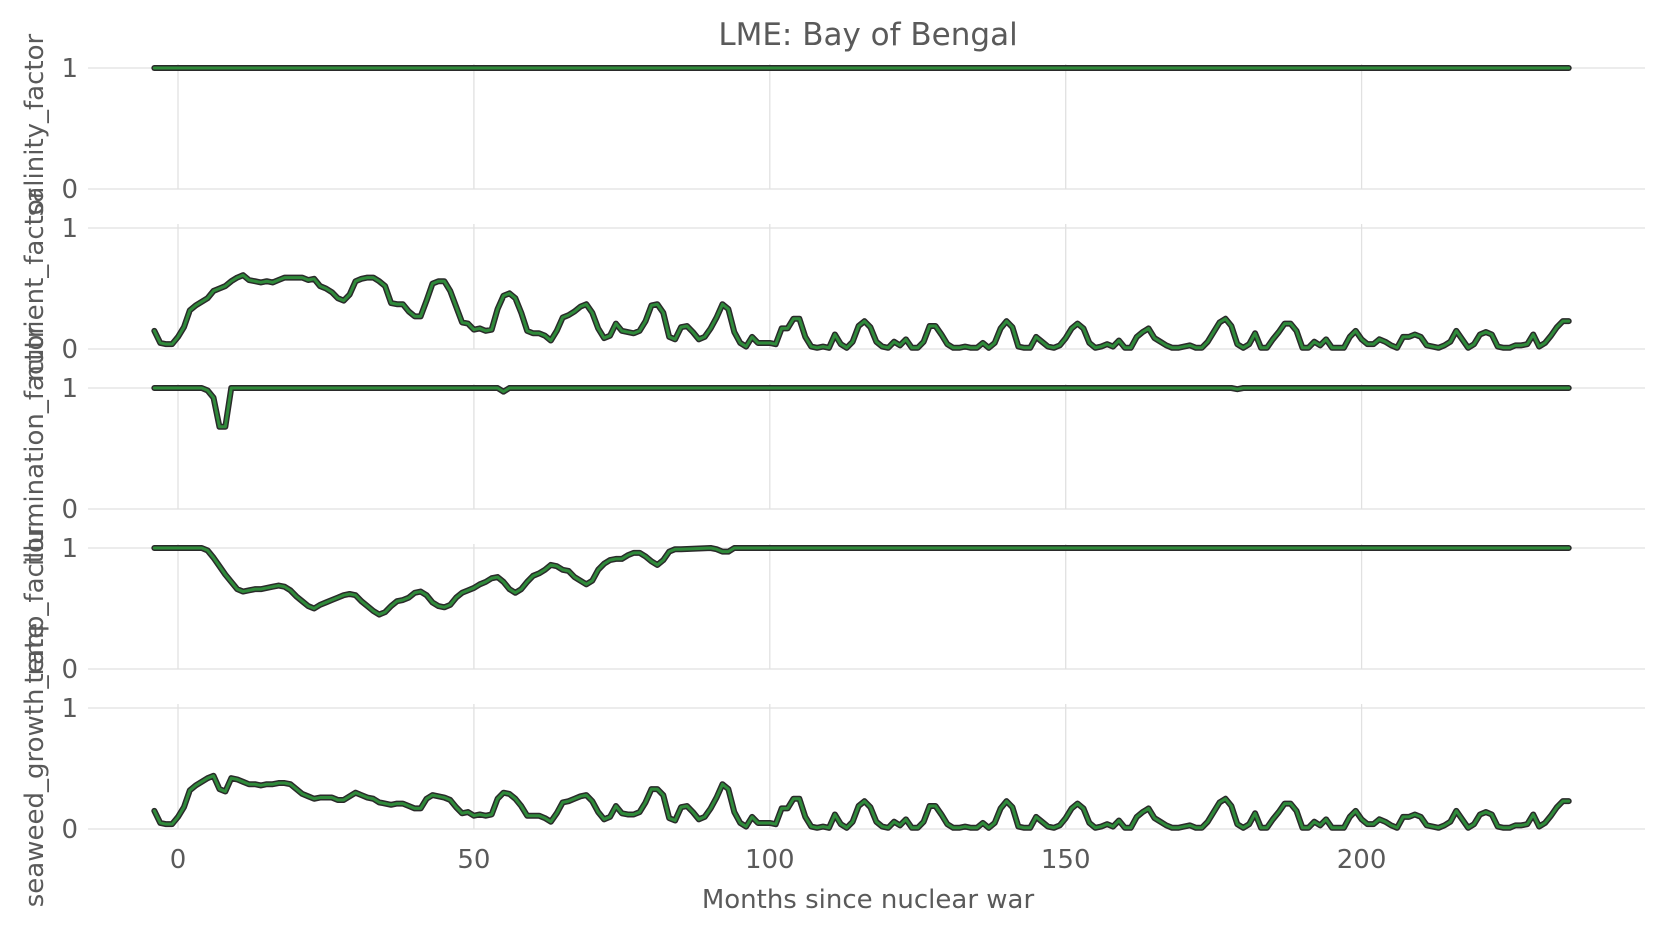 This screenshot has height=938, width=1658. Describe the element at coordinates (473, 860) in the screenshot. I see `x-tick-label: 50` at that location.